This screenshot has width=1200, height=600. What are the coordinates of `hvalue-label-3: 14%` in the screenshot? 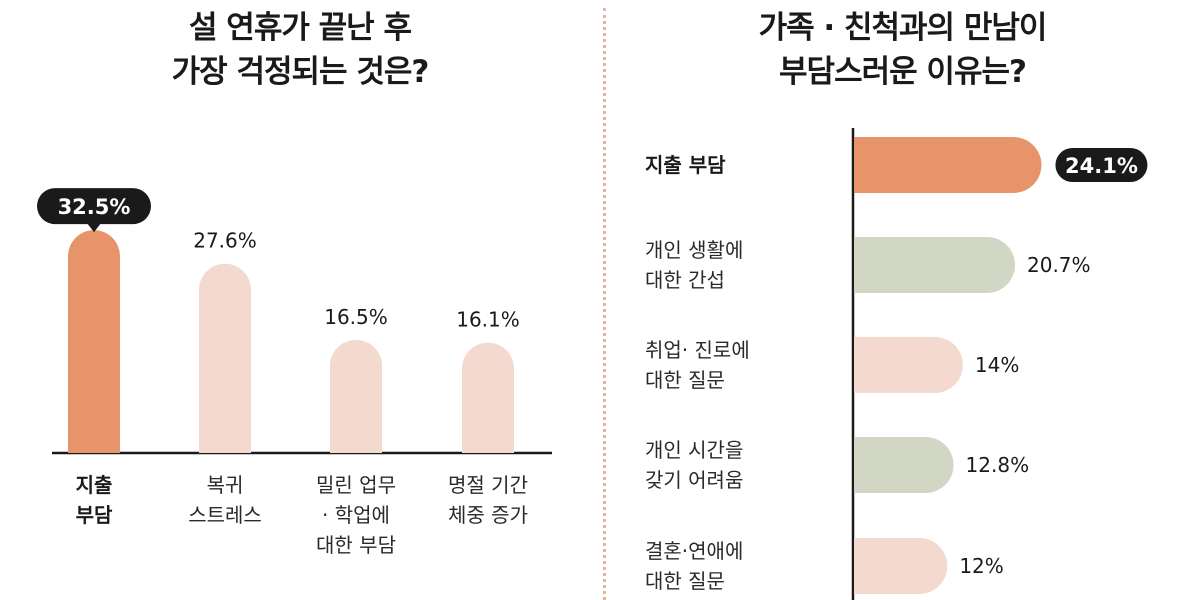 It's located at (997, 365).